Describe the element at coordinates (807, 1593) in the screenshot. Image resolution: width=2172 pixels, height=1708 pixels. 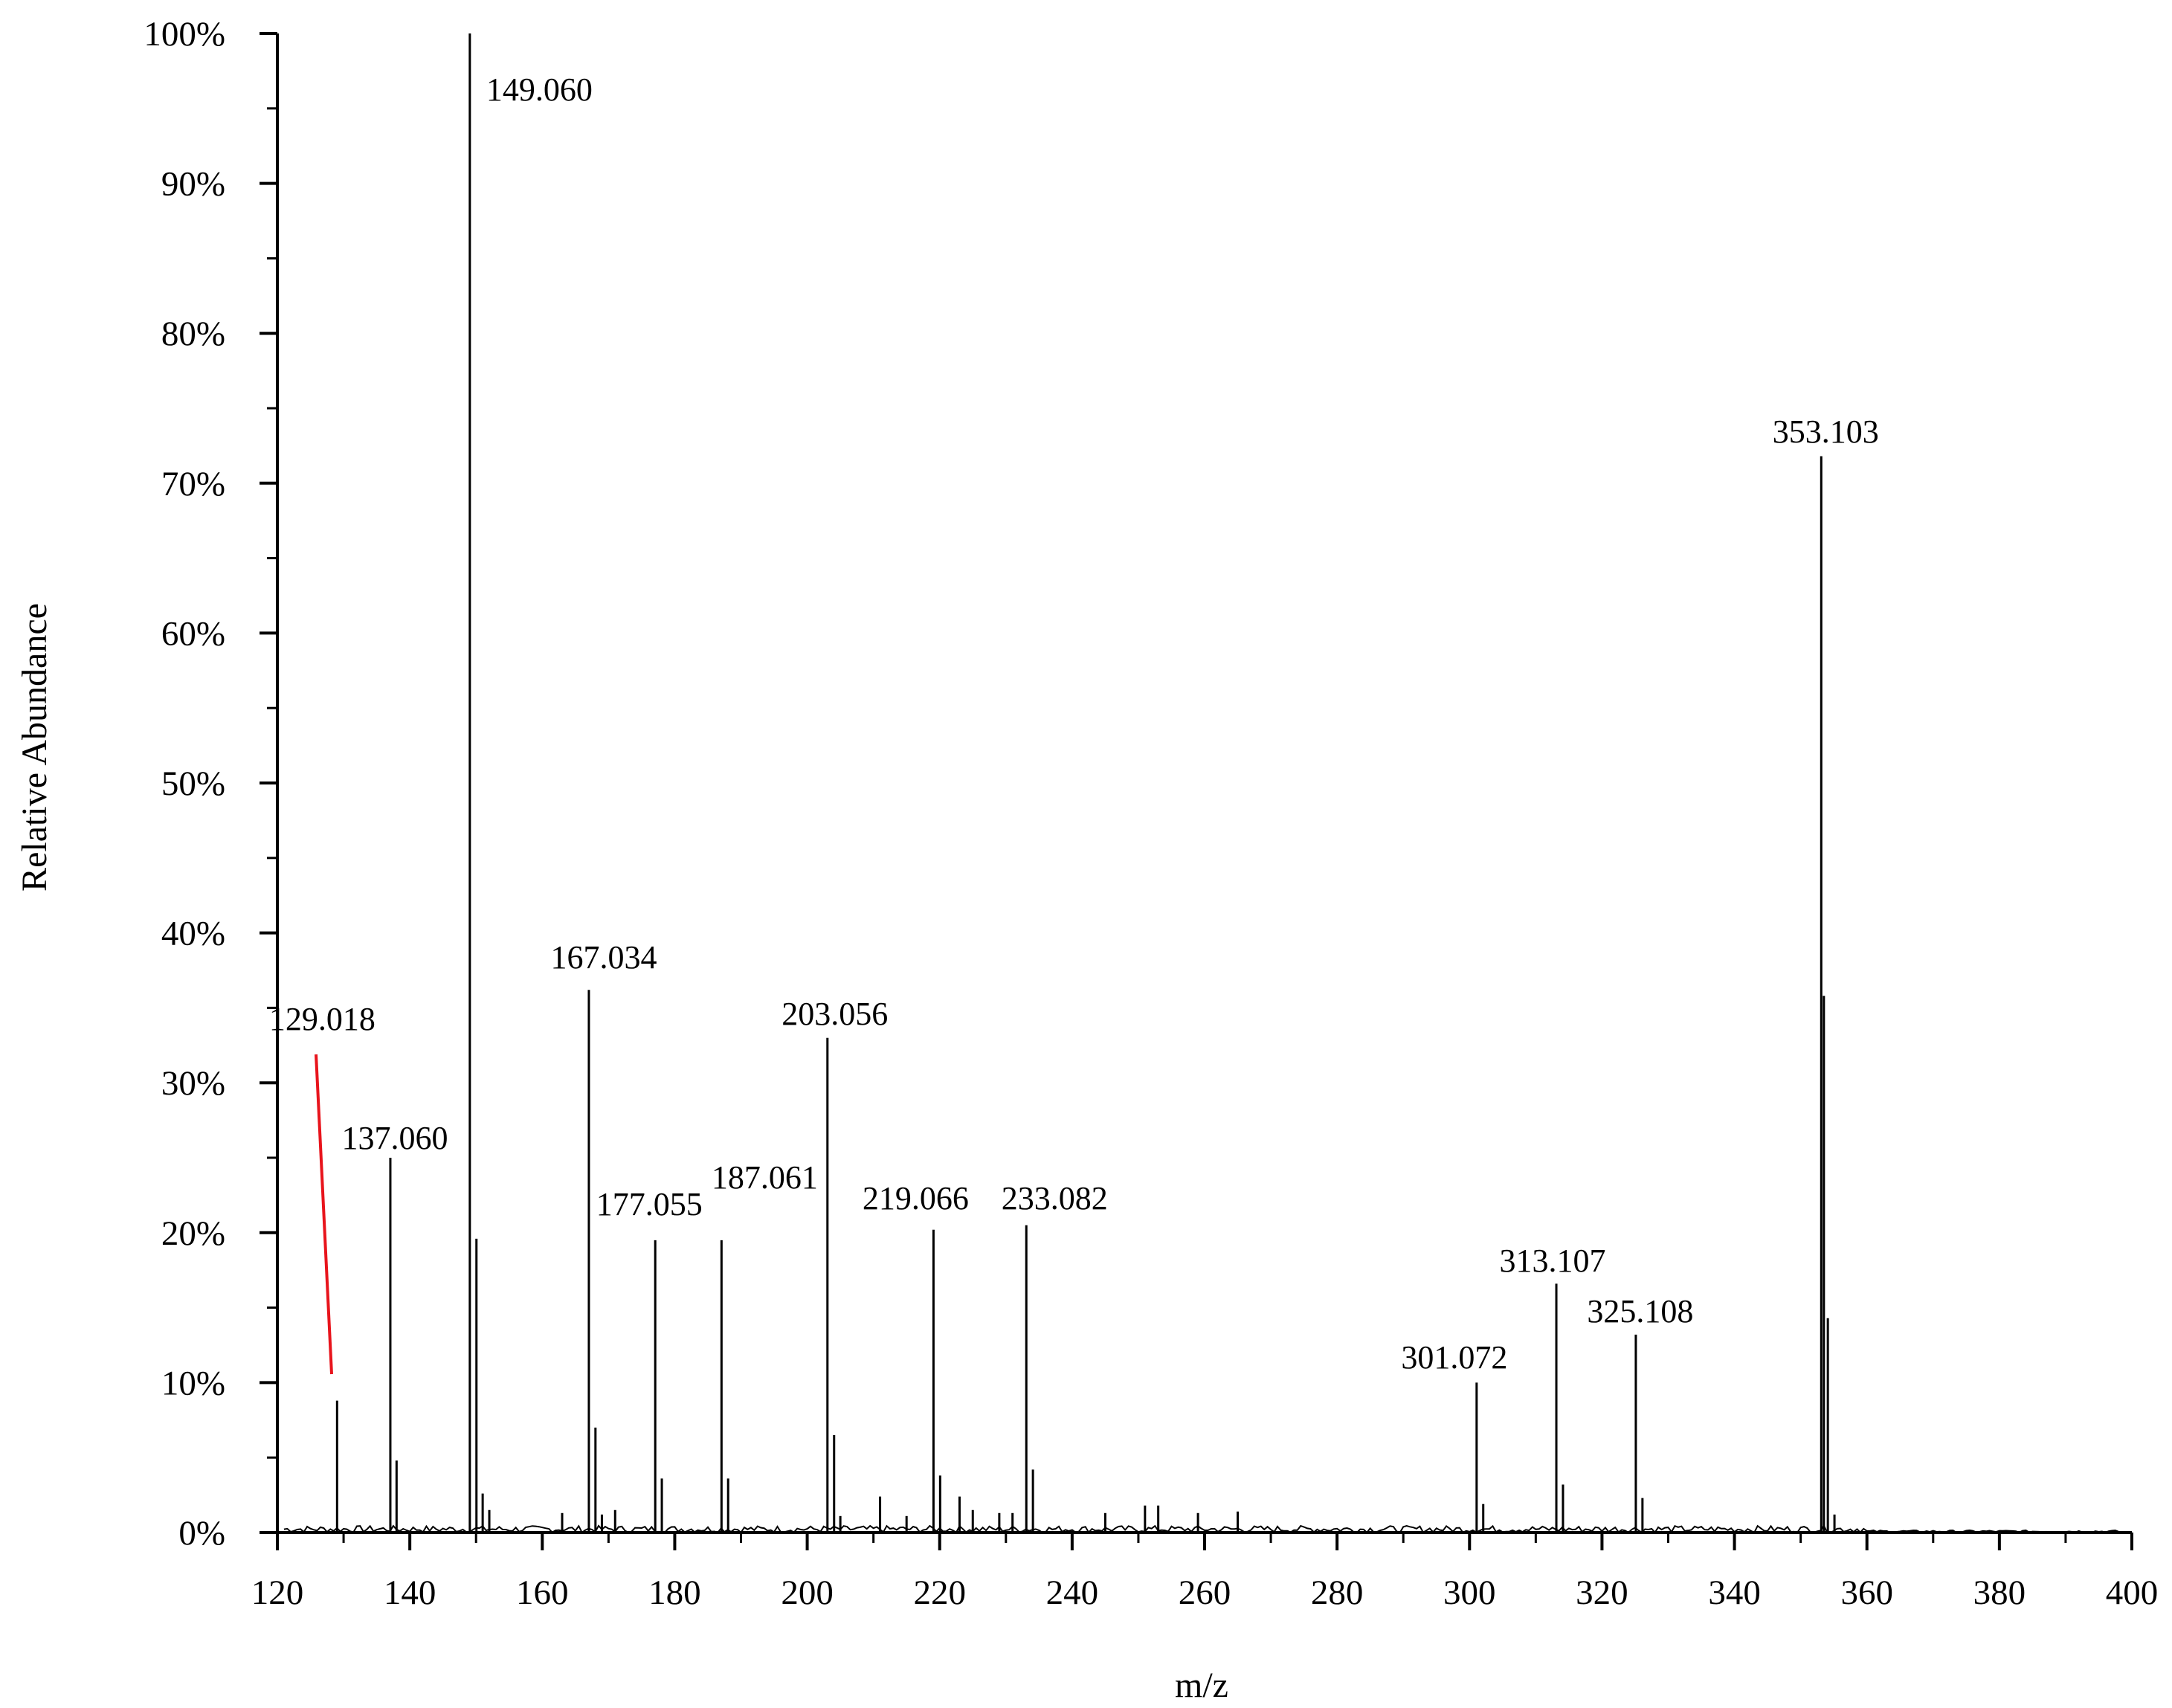
I see `x-tick-label: 200` at that location.